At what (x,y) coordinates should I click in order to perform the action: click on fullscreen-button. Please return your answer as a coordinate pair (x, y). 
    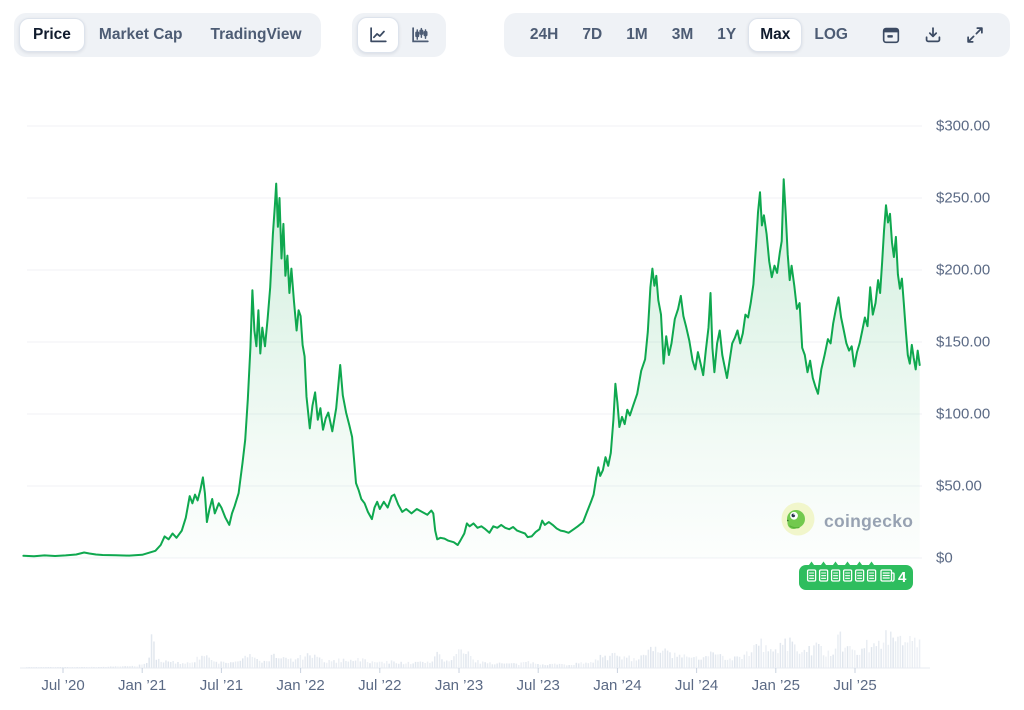
    Looking at the image, I should click on (975, 35).